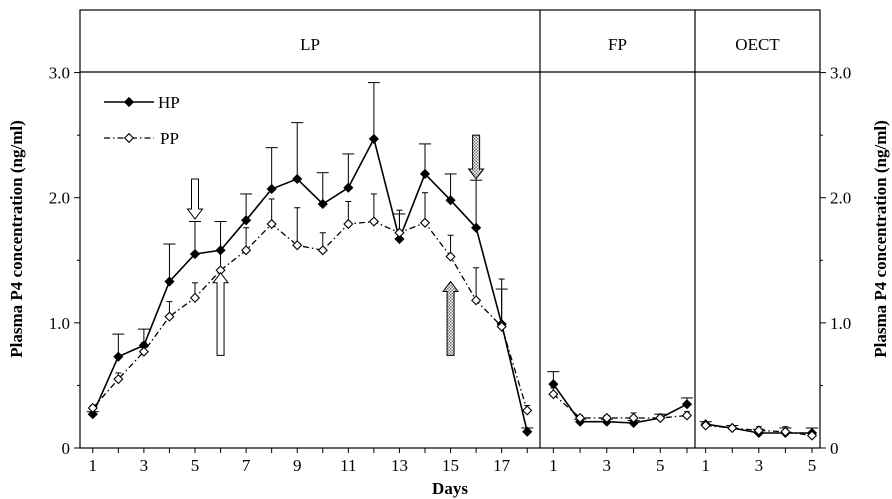 This screenshot has width=892, height=499. What do you see at coordinates (66, 448) in the screenshot?
I see `y-tick-label-left: 0` at bounding box center [66, 448].